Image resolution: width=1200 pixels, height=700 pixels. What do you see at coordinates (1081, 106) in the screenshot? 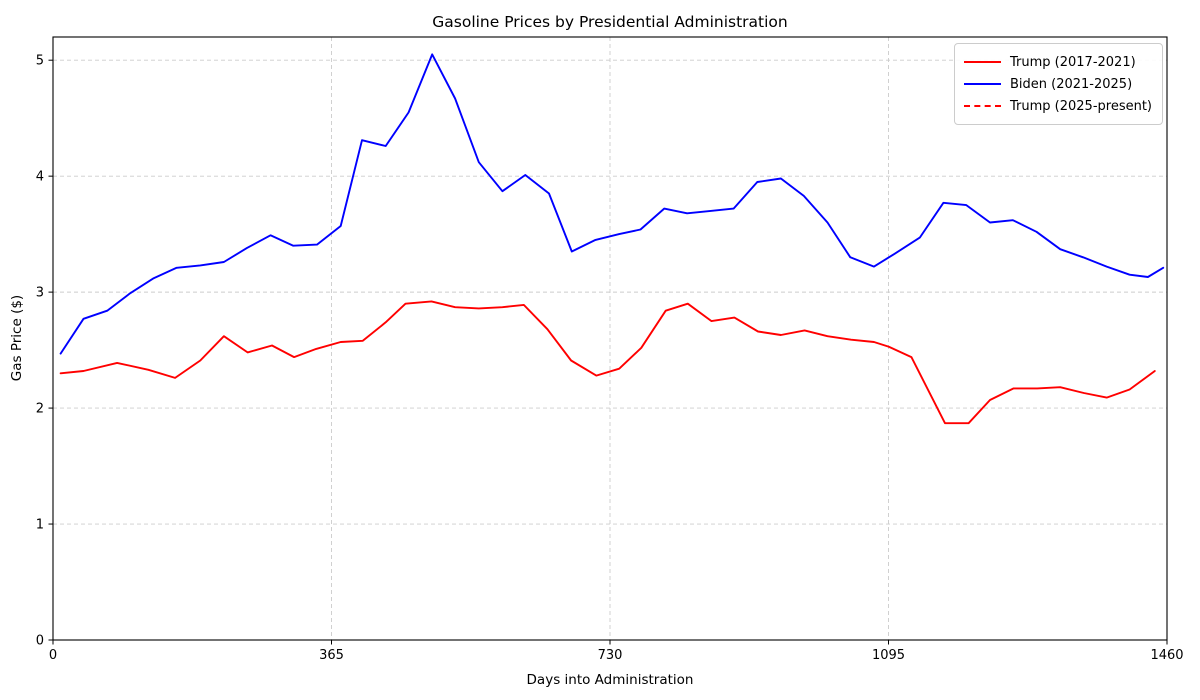
I see `legend-label: Trump (2025-present)` at bounding box center [1081, 106].